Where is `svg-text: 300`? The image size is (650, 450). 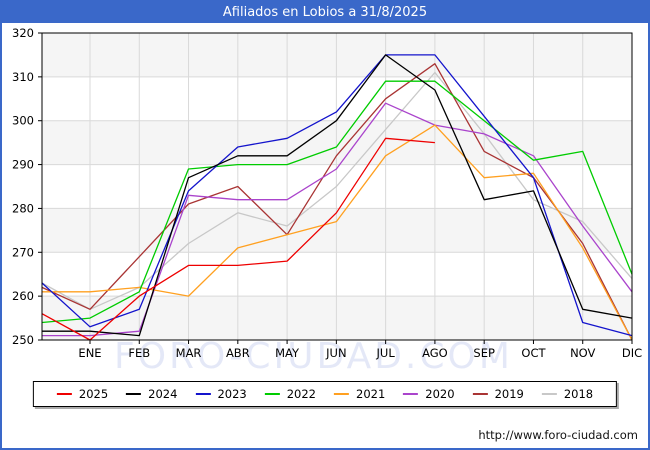 svg-text: 300 is located at coordinates (23, 121).